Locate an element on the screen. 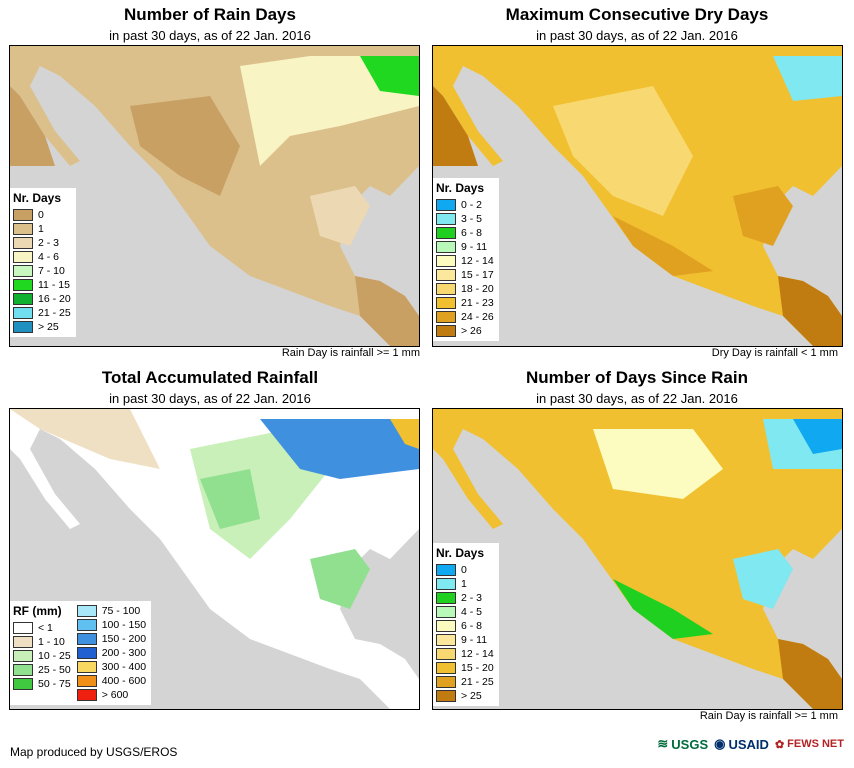 The image size is (854, 768). legend-item: 100 - 150 is located at coordinates (111, 625).